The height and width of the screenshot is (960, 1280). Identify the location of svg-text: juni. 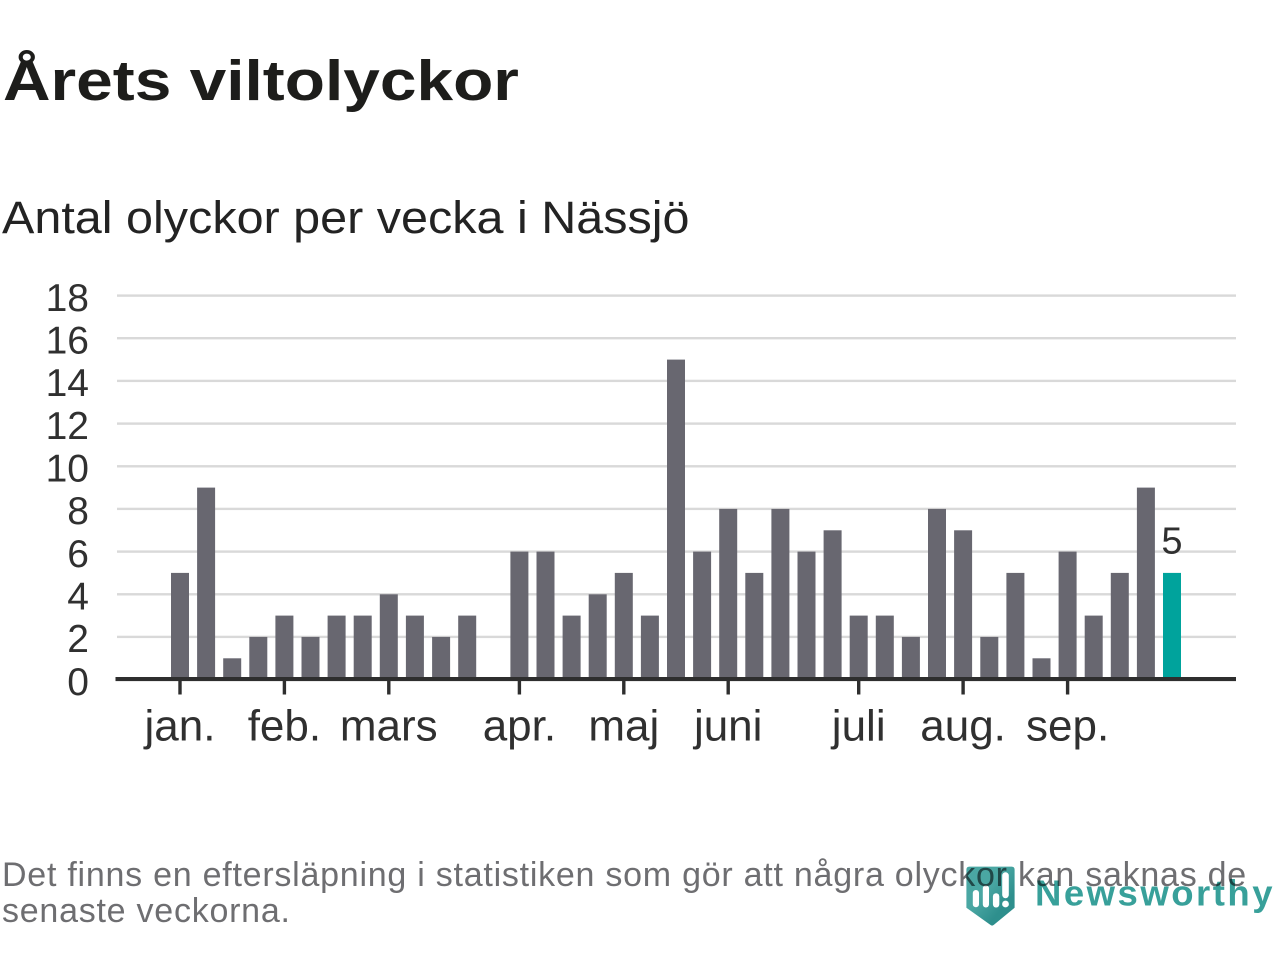
(727, 726).